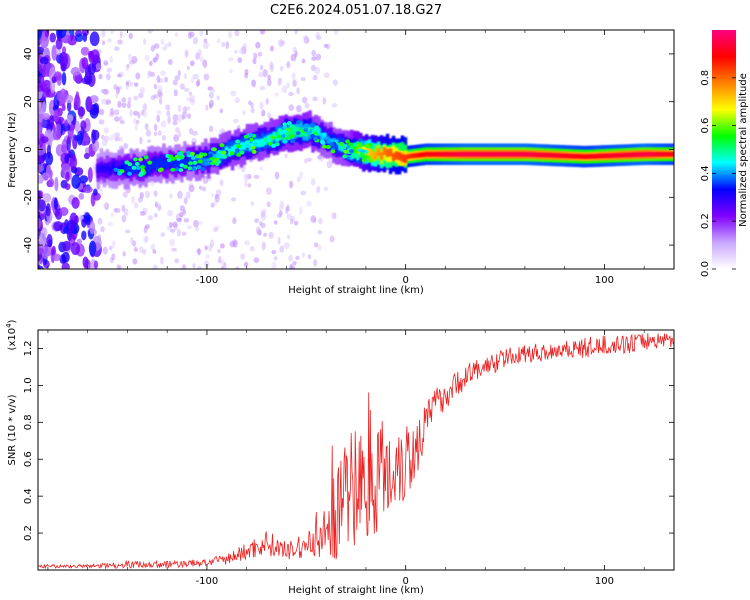 Image resolution: width=750 pixels, height=600 pixels. I want to click on snr-xtick-label-1: 0, so click(406, 581).